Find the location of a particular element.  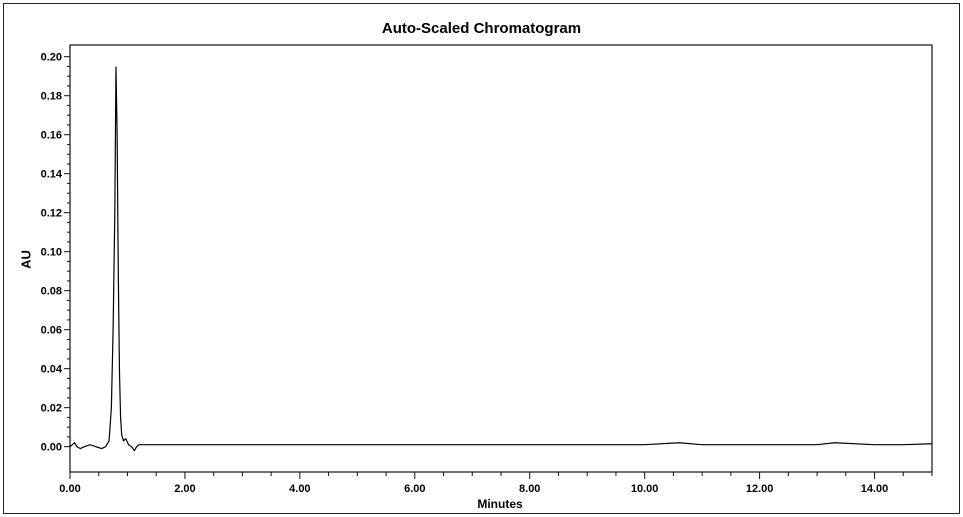

x-tick-label: 10.00 is located at coordinates (645, 489).